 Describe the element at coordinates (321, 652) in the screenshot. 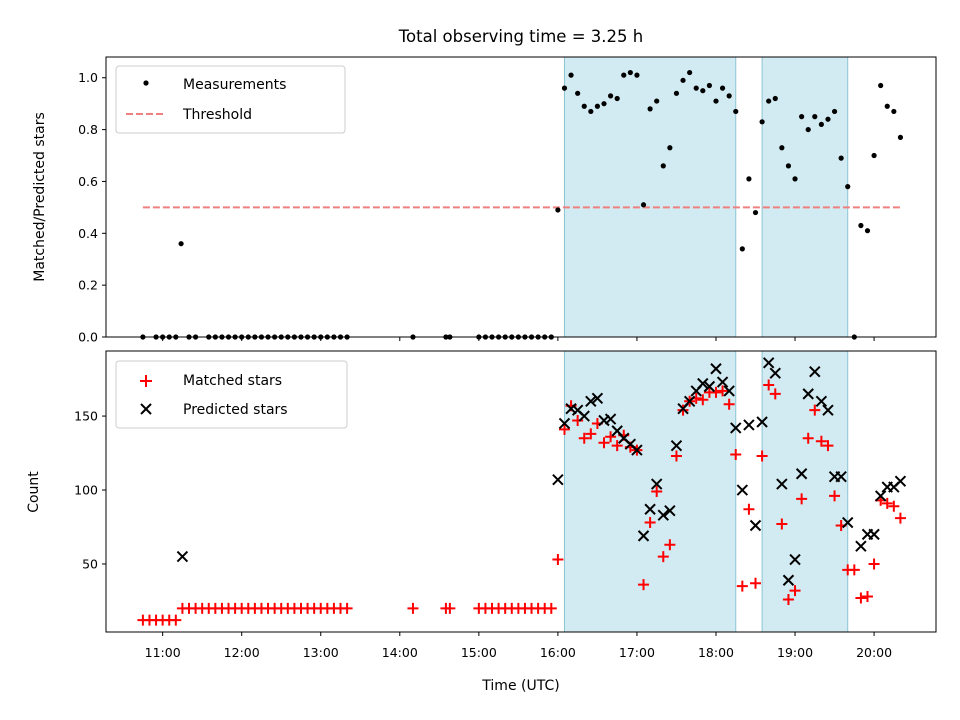

I see `x-tick-label: 13:00` at that location.